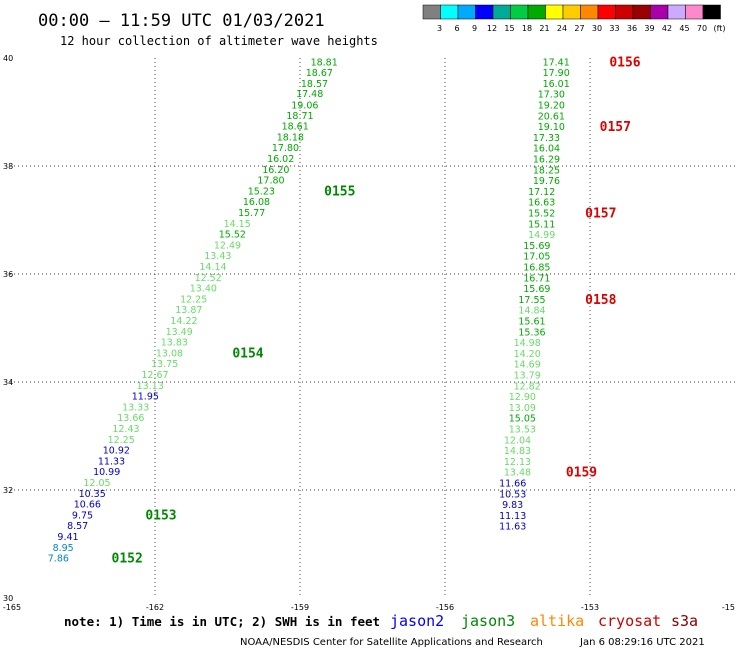 The image size is (740, 650). Describe the element at coordinates (299, 116) in the screenshot. I see `swh-value: 18.71` at that location.